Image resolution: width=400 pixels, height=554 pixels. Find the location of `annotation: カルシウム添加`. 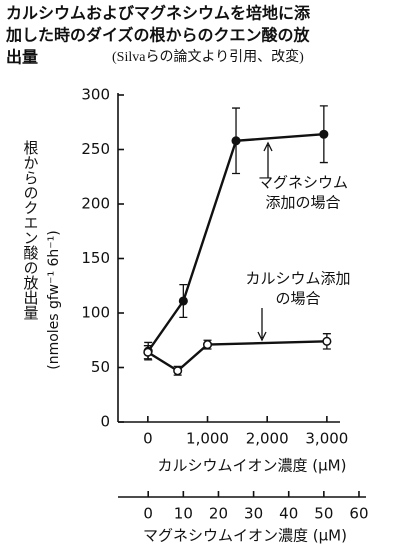

annotation: カルシウム添加 is located at coordinates (297, 279).